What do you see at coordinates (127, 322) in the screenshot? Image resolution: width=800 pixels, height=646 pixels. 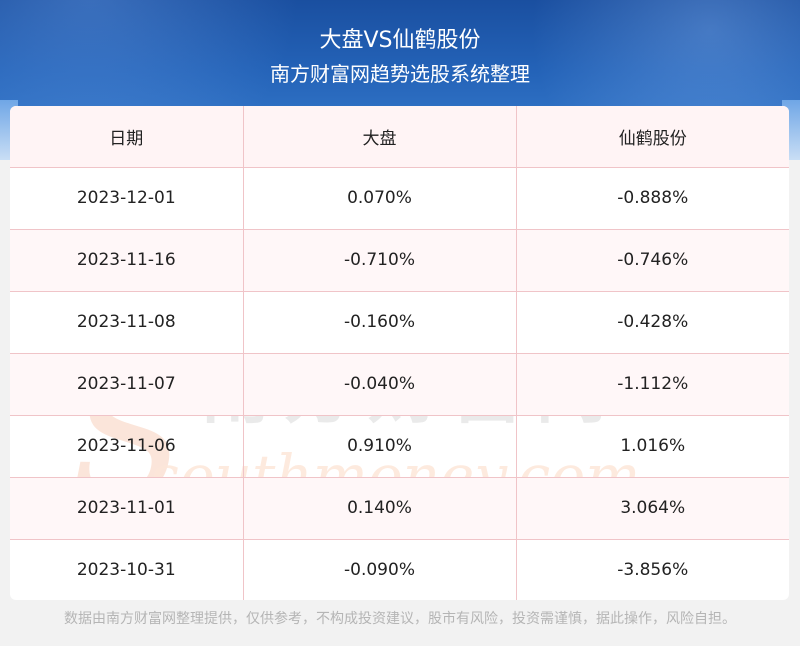 I see `cell-date: 2023-11-08` at bounding box center [127, 322].